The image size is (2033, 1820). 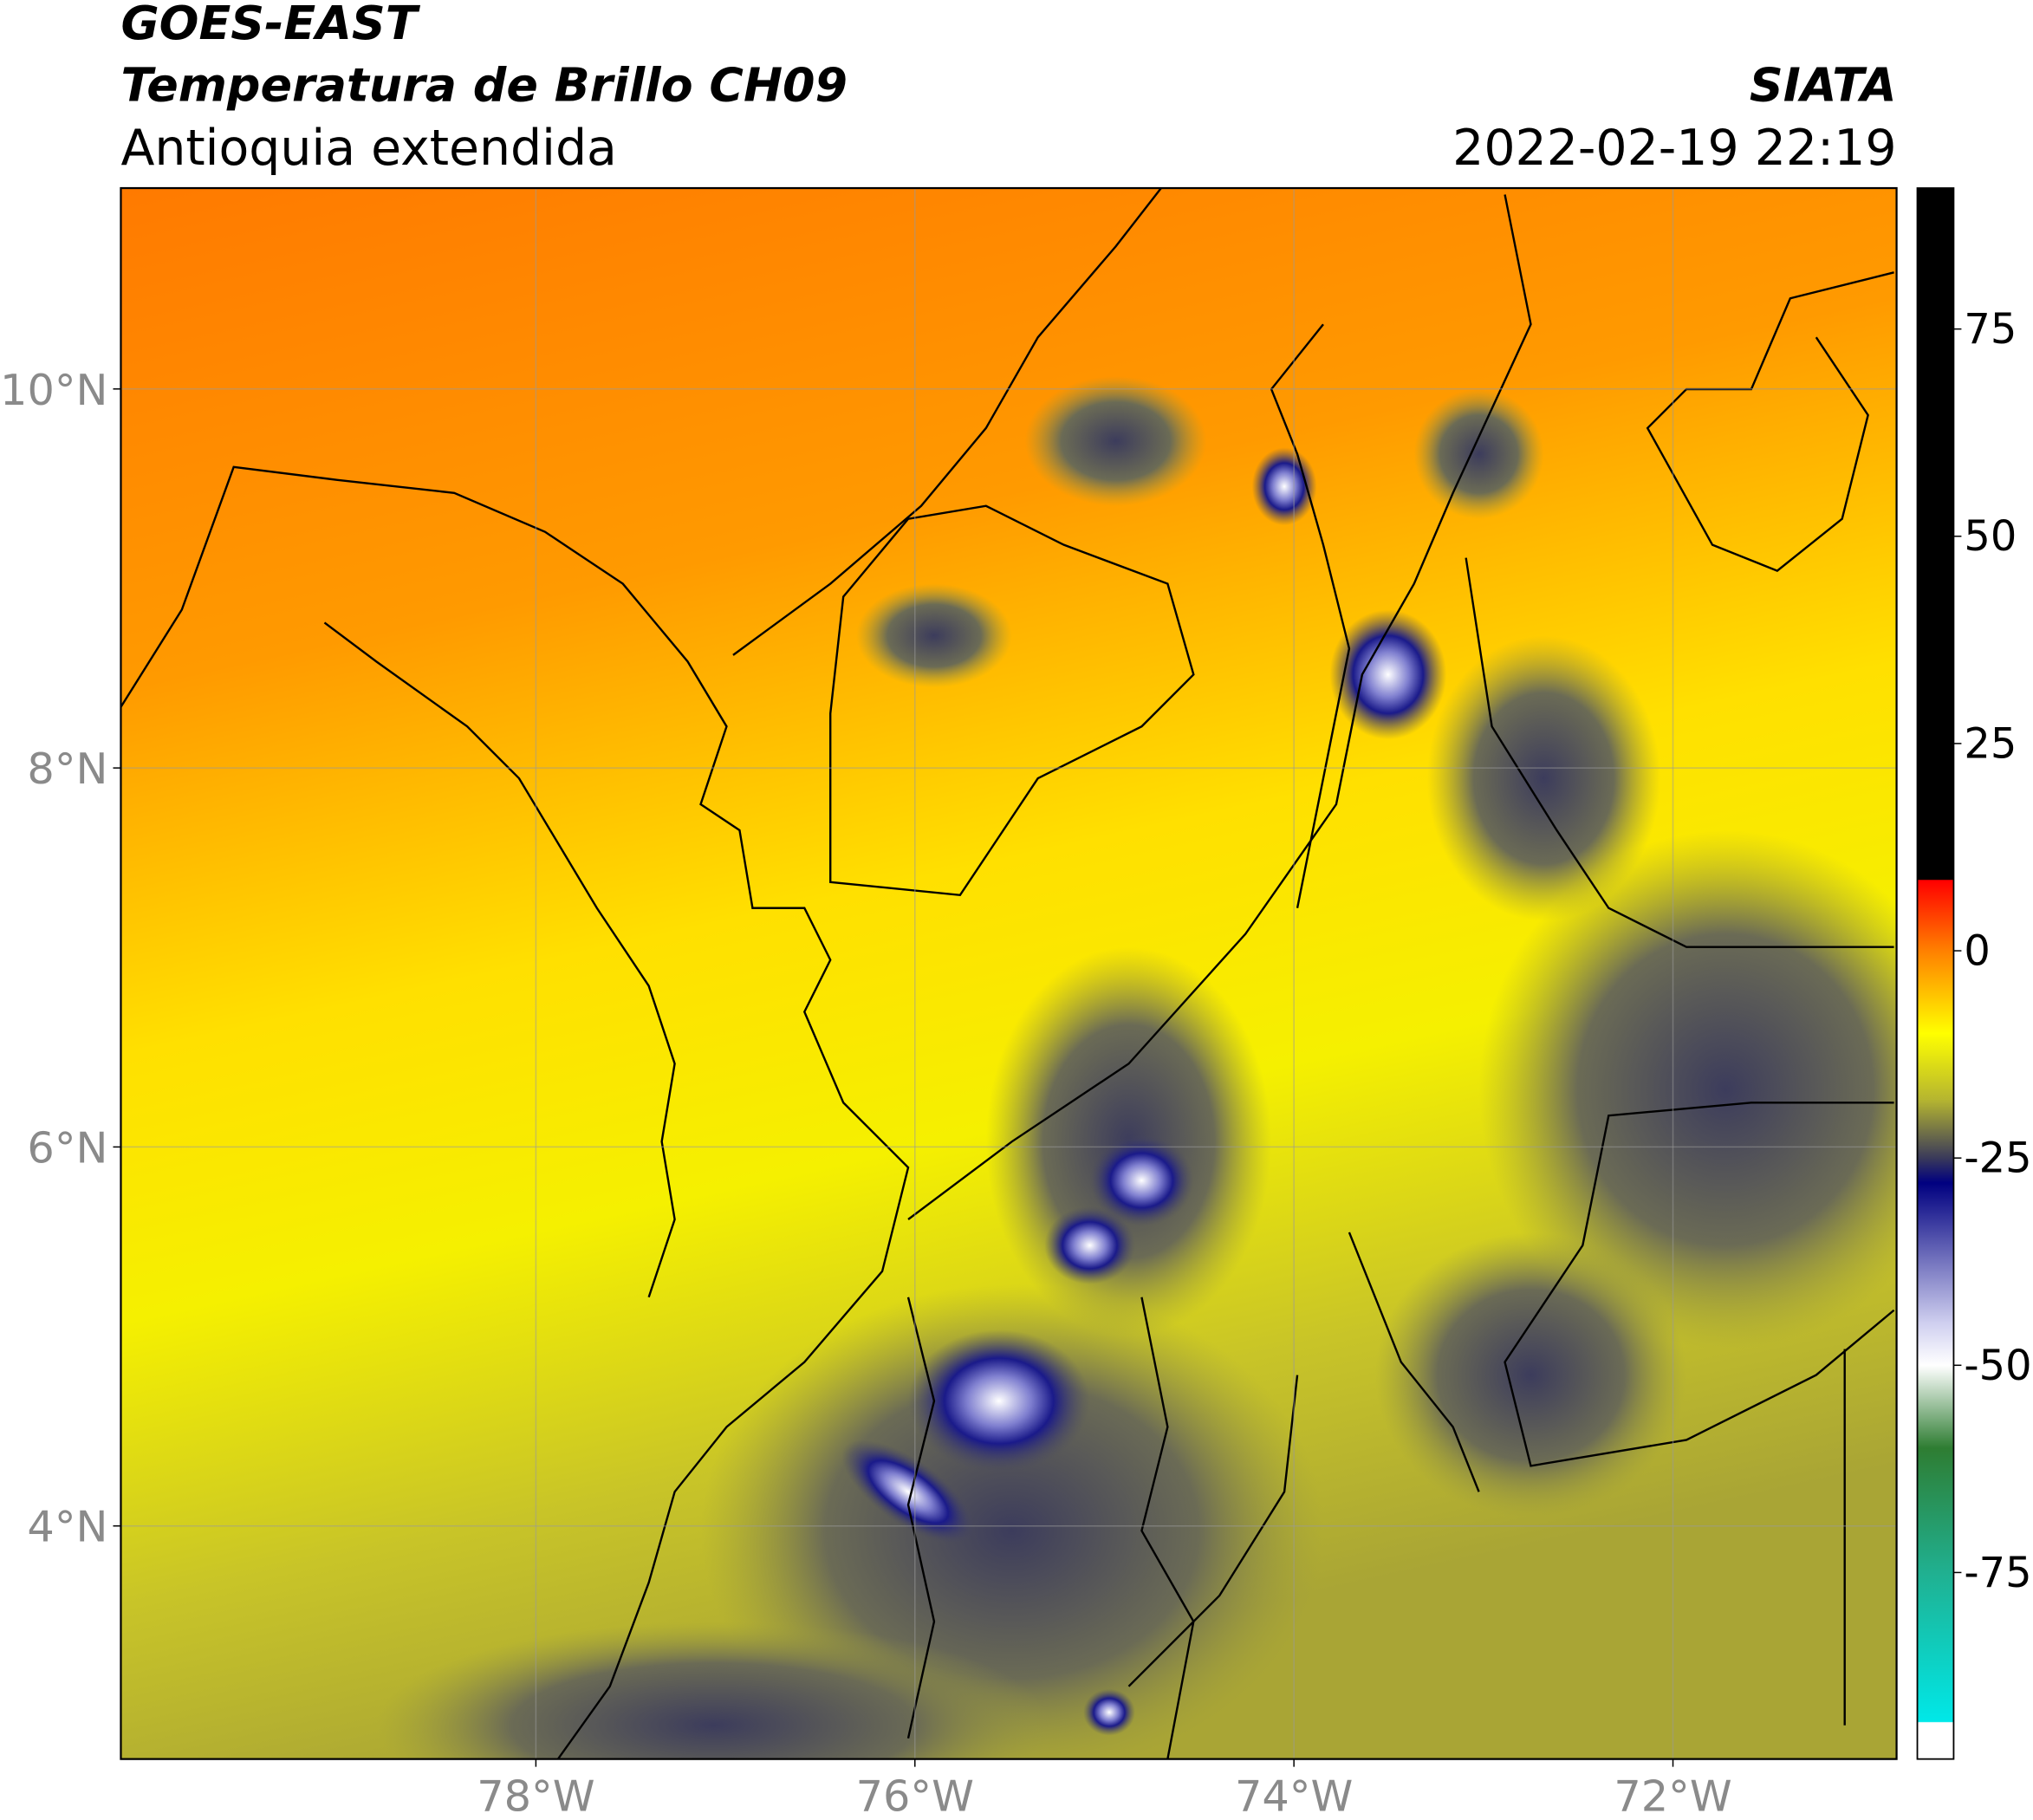 What do you see at coordinates (53, 390) in the screenshot?
I see `y-tick-label: 10°N` at bounding box center [53, 390].